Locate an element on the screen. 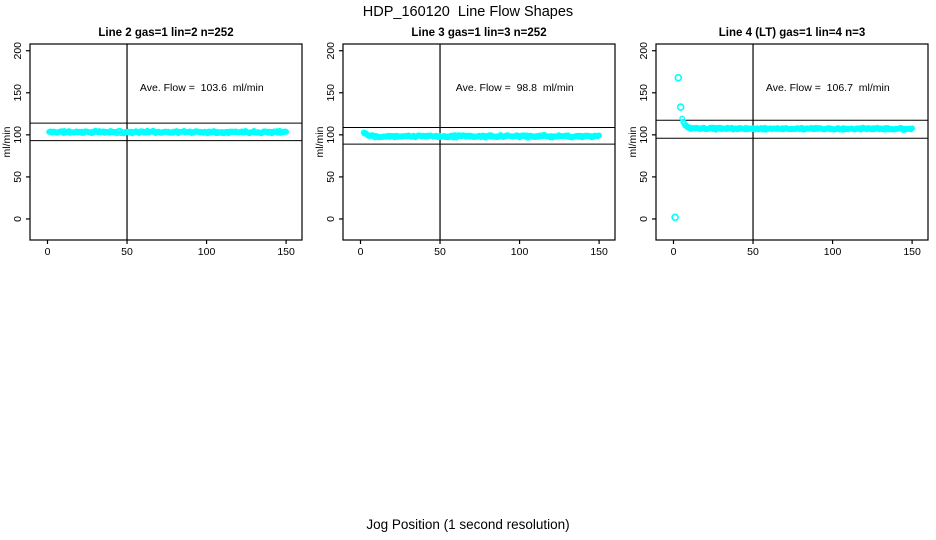  figure-title: HDP_160120 Line Flow Shapes is located at coordinates (468, 12).